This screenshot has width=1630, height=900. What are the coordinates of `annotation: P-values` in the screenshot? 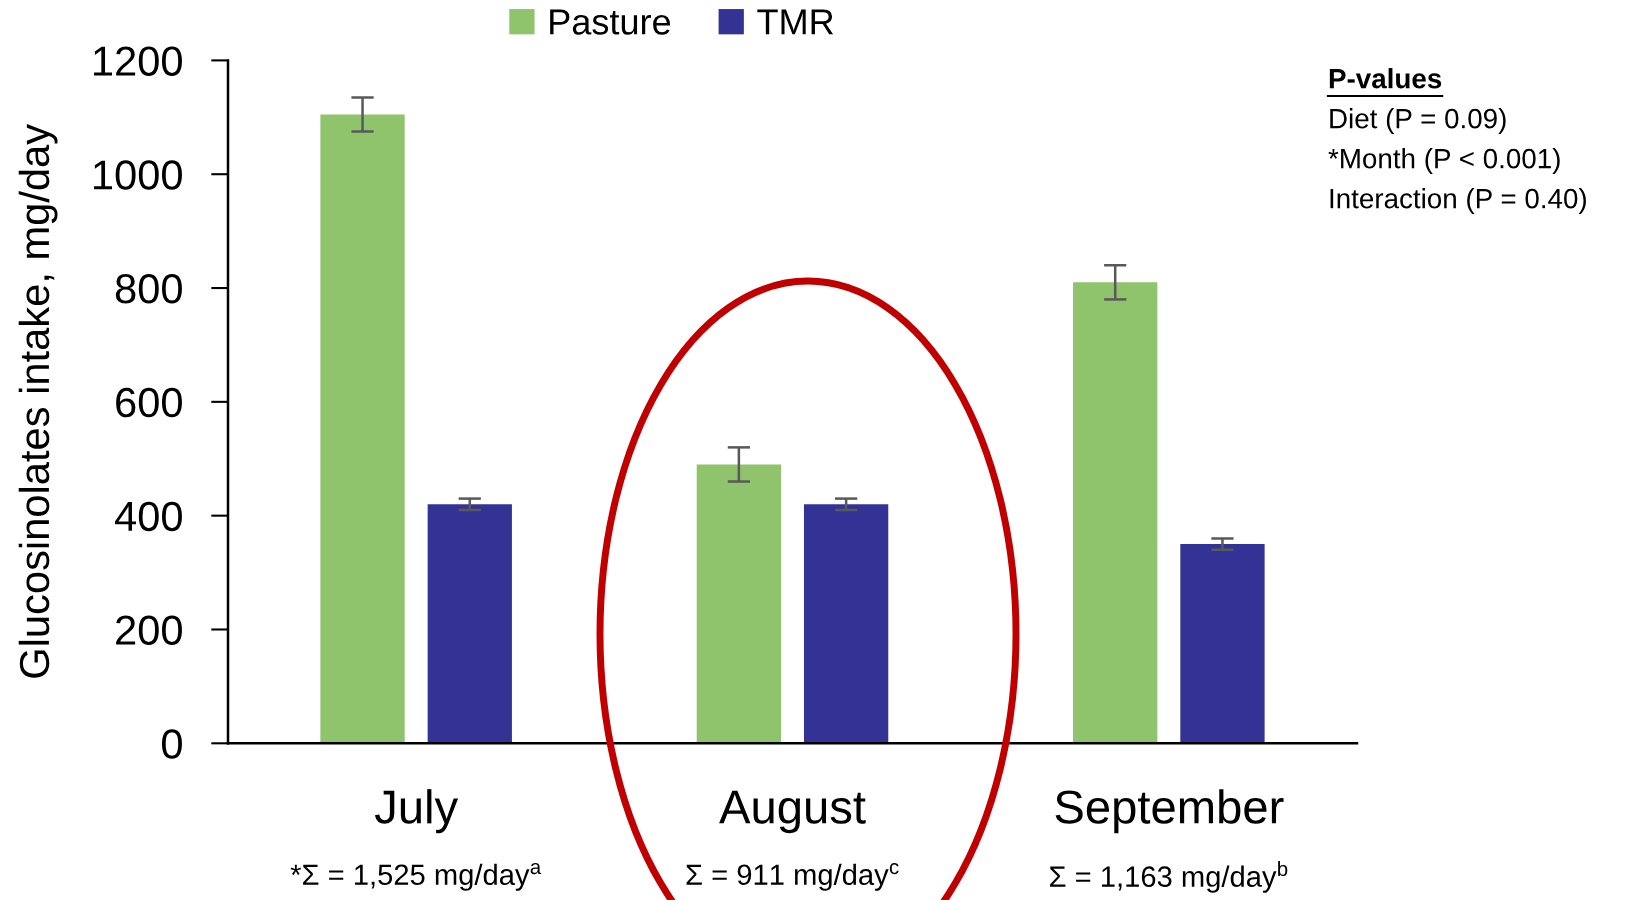 It's located at (1385, 78).